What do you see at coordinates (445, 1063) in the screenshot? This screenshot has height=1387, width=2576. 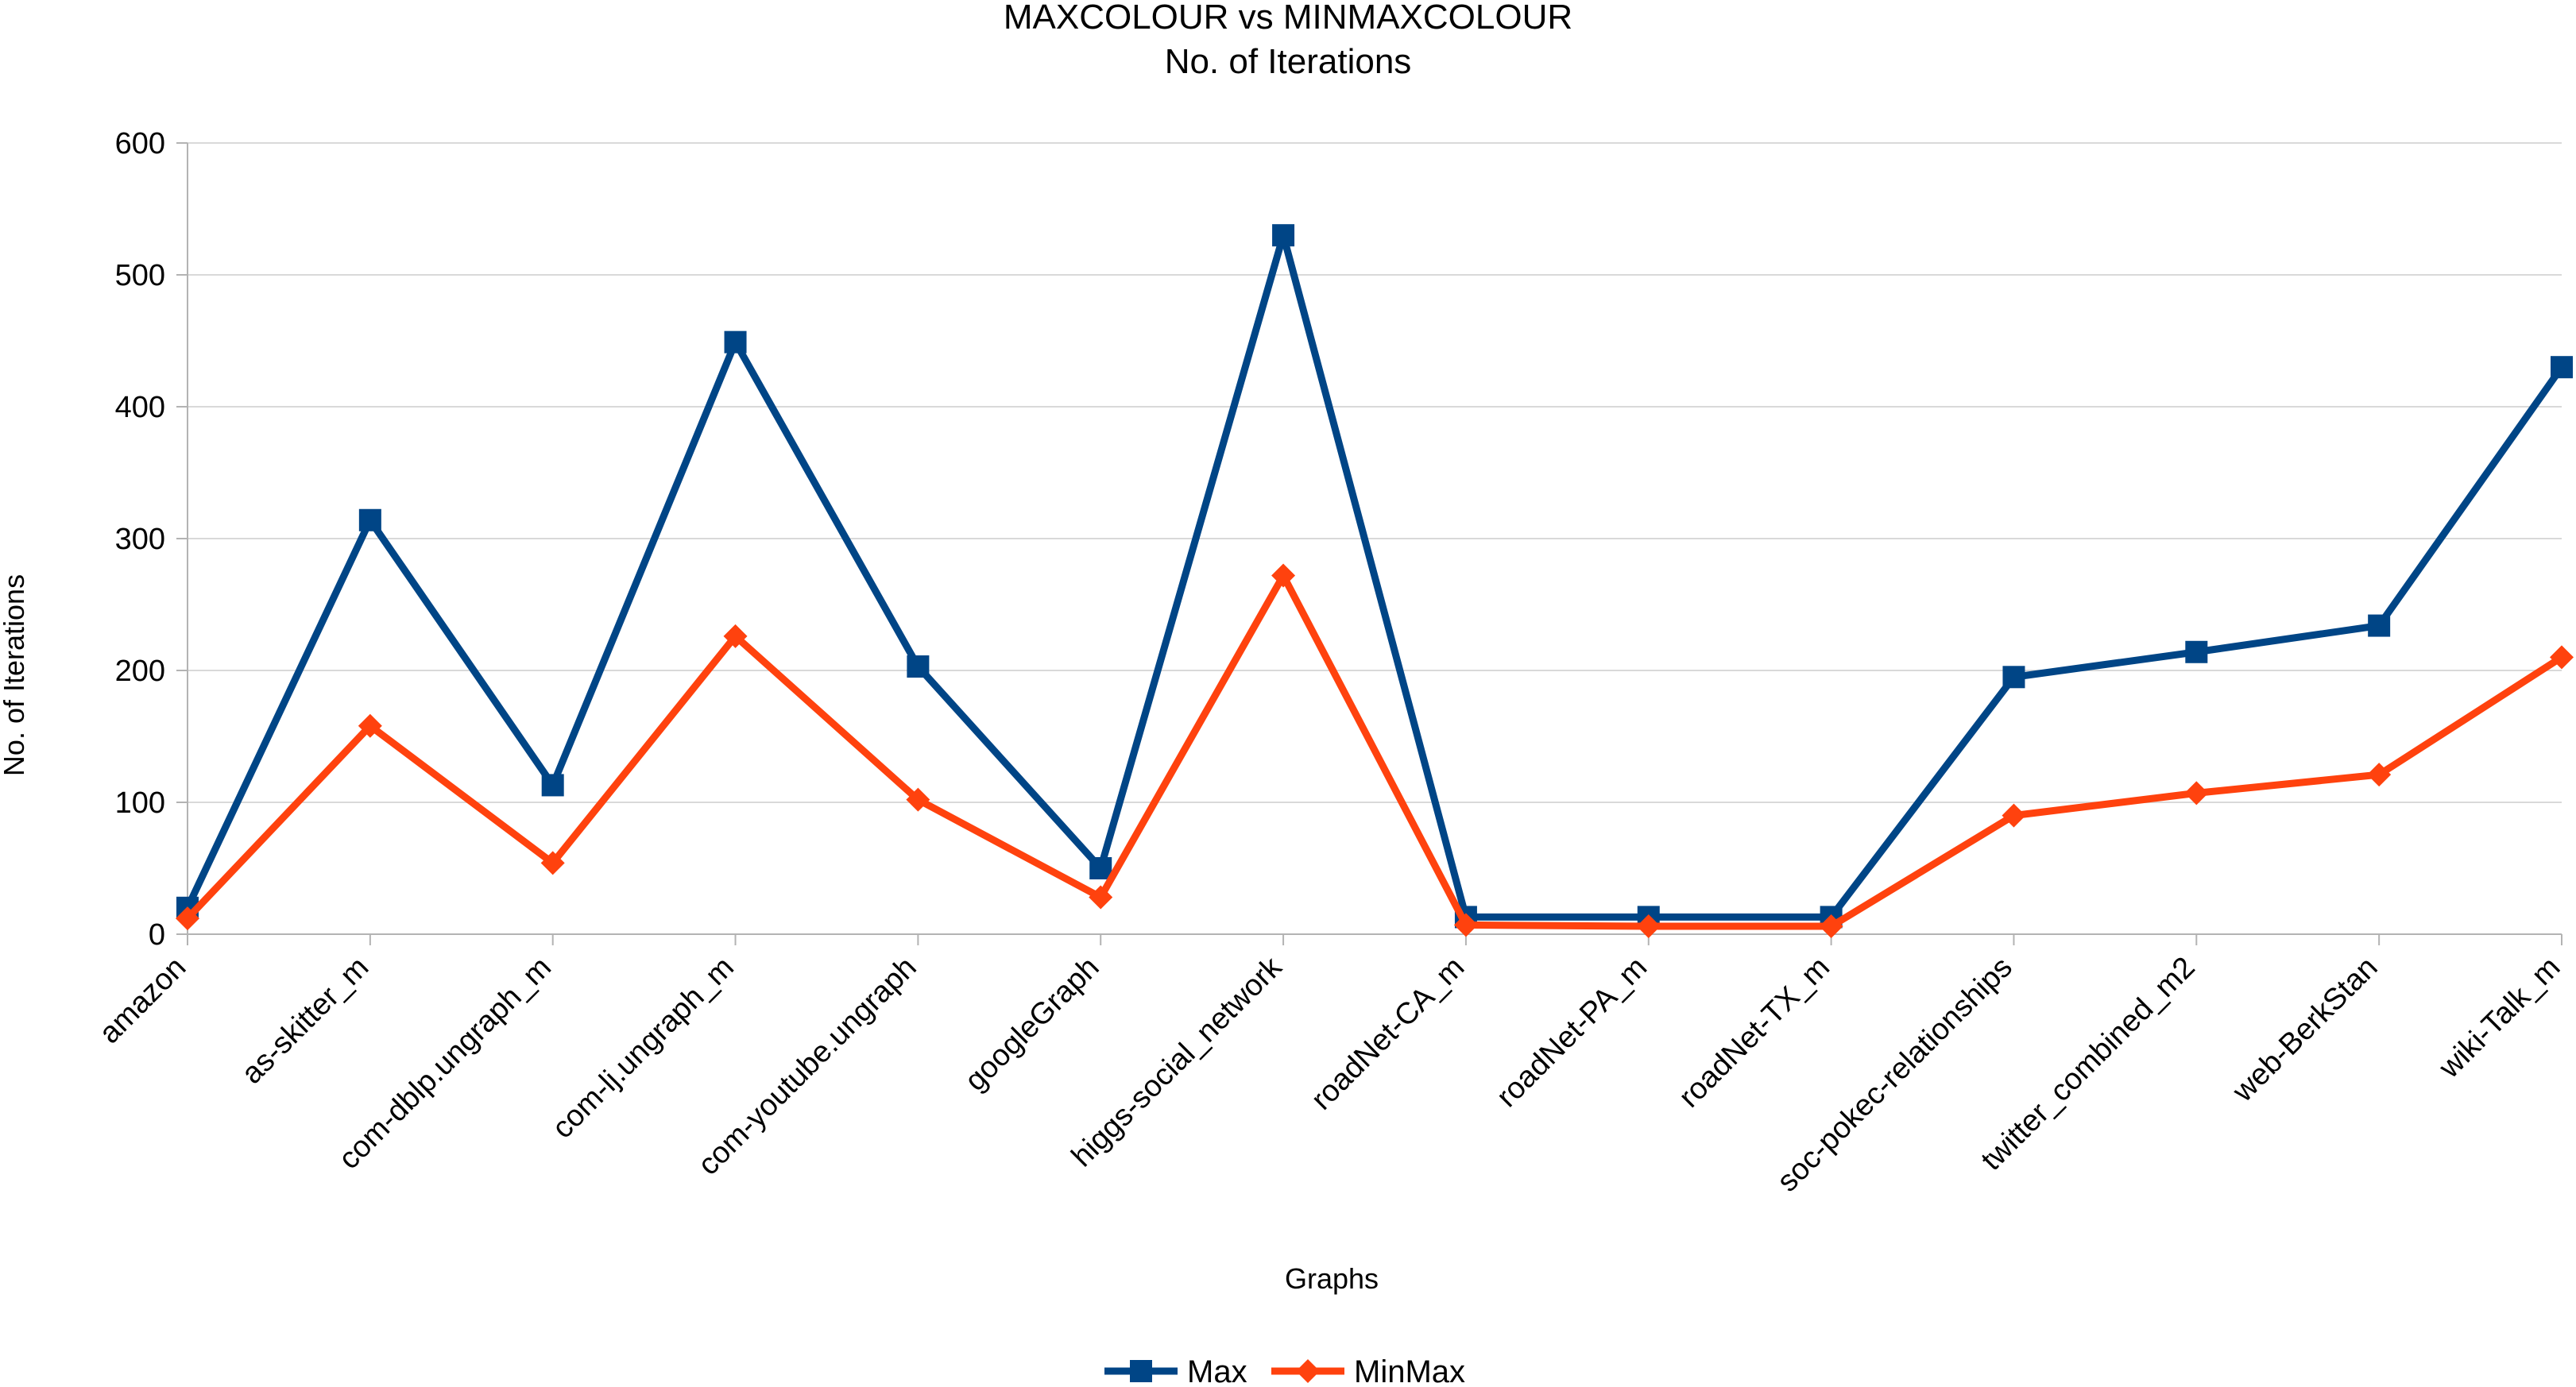 I see `x-tick-label: com-dblp.ungraph_m` at bounding box center [445, 1063].